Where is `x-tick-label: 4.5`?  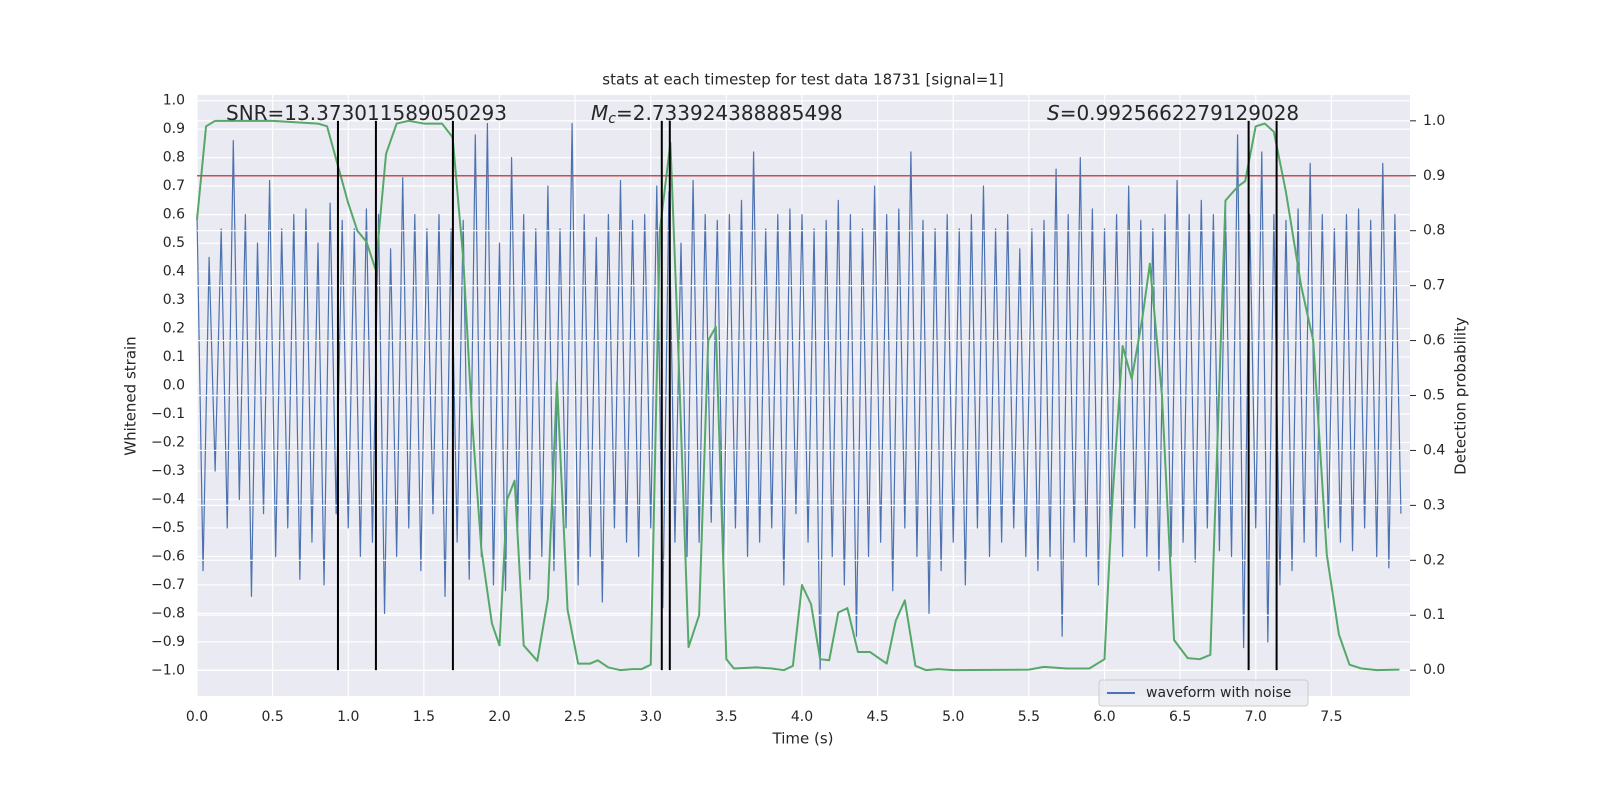
x-tick-label: 4.5 is located at coordinates (877, 717).